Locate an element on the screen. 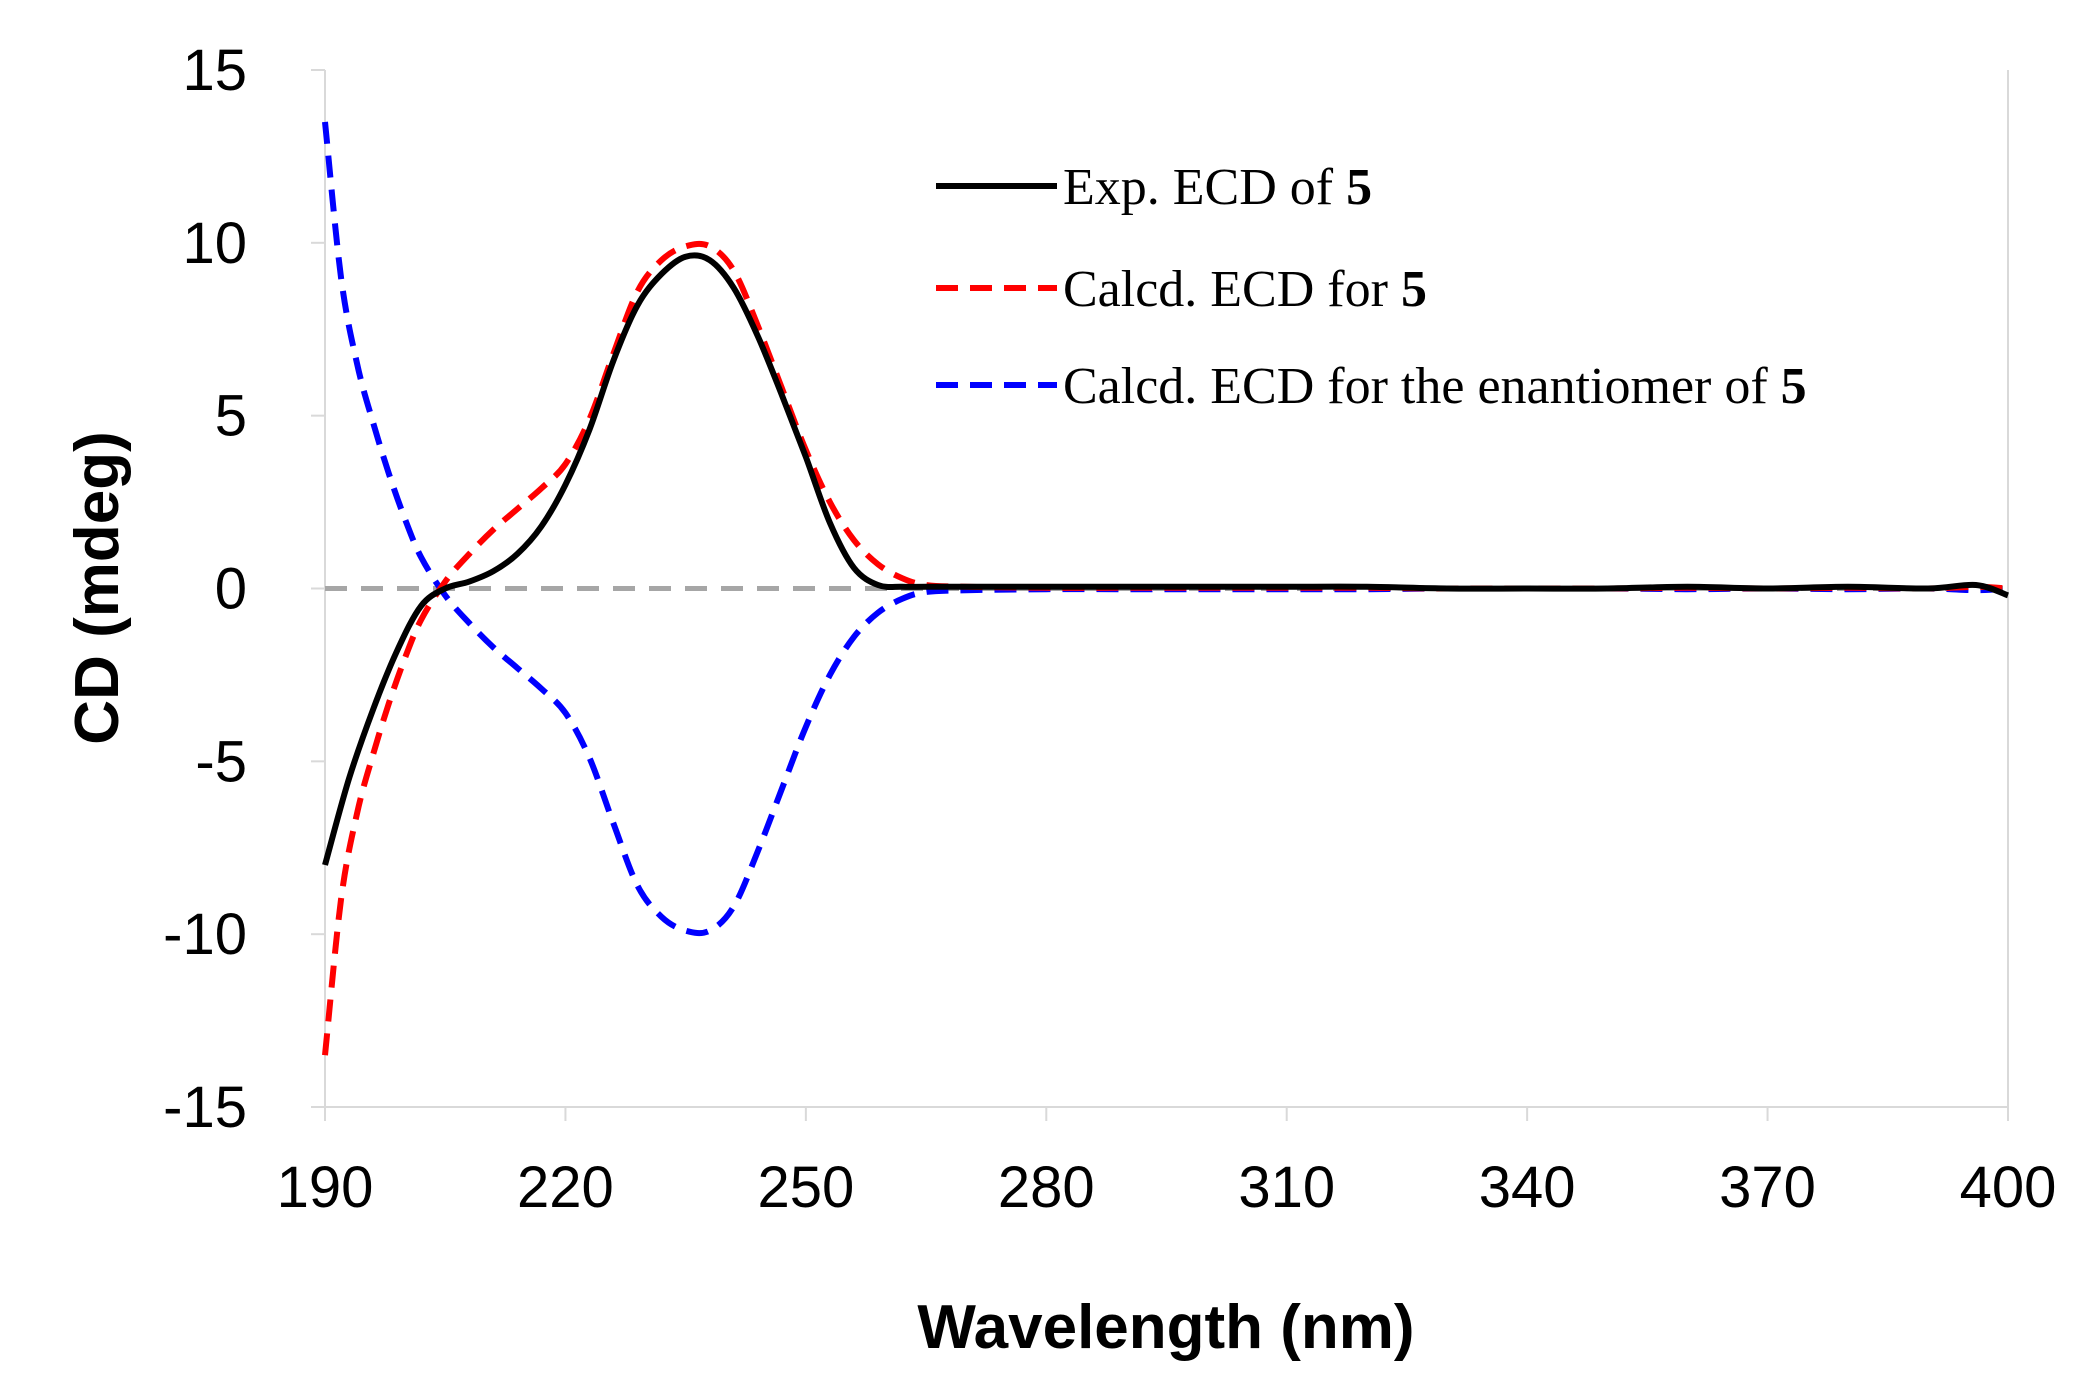  legend-label-text: Calcd. ECD for is located at coordinates (1232, 289).